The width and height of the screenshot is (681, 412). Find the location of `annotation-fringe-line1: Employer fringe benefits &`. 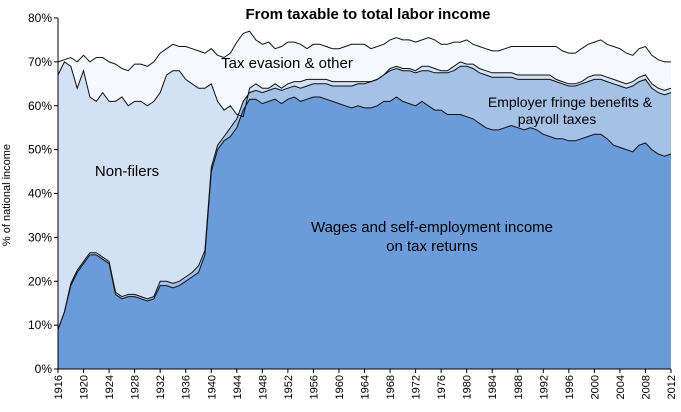

annotation-fringe-line1: Employer fringe benefits & is located at coordinates (570, 102).